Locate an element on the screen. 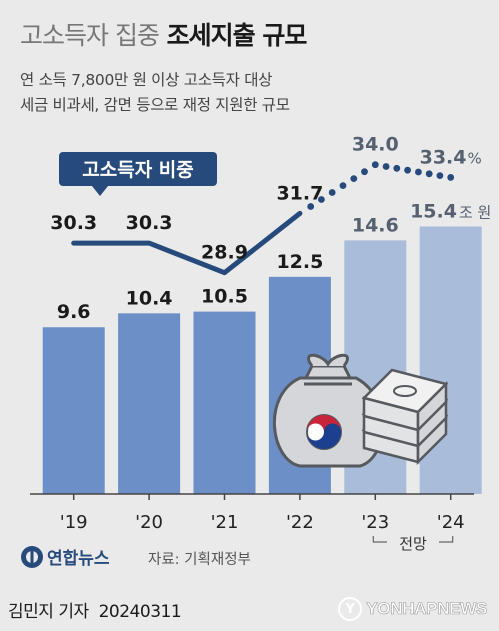  bar-value-label: 10.4 is located at coordinates (149, 298).